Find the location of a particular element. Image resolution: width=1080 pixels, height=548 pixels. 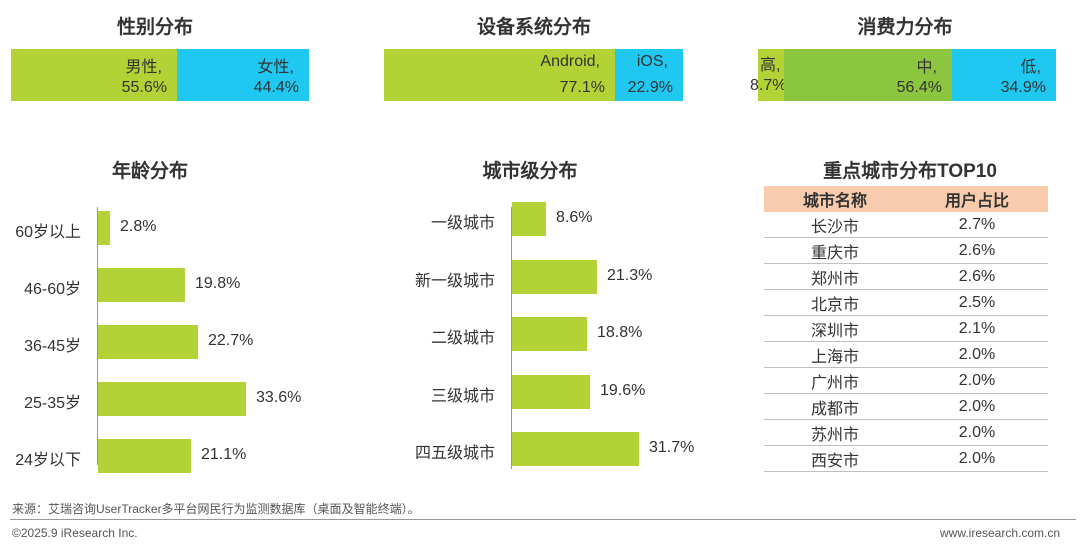

table-row: 广州市 2.0% is located at coordinates (906, 380).